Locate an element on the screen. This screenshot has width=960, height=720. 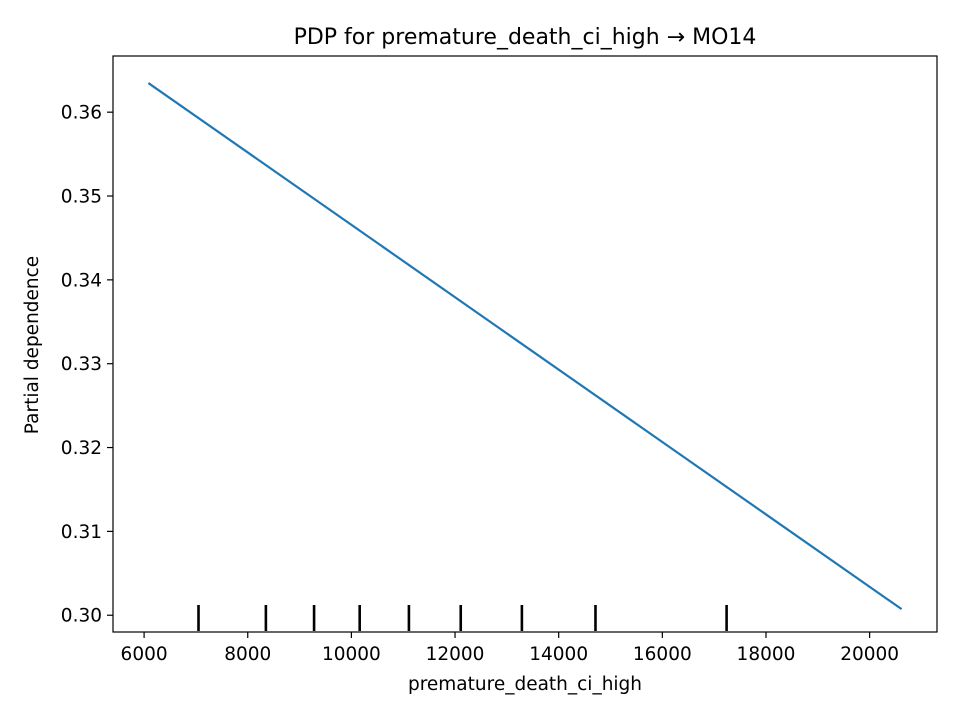
y-tick-label: 0.36 is located at coordinates (81, 113).